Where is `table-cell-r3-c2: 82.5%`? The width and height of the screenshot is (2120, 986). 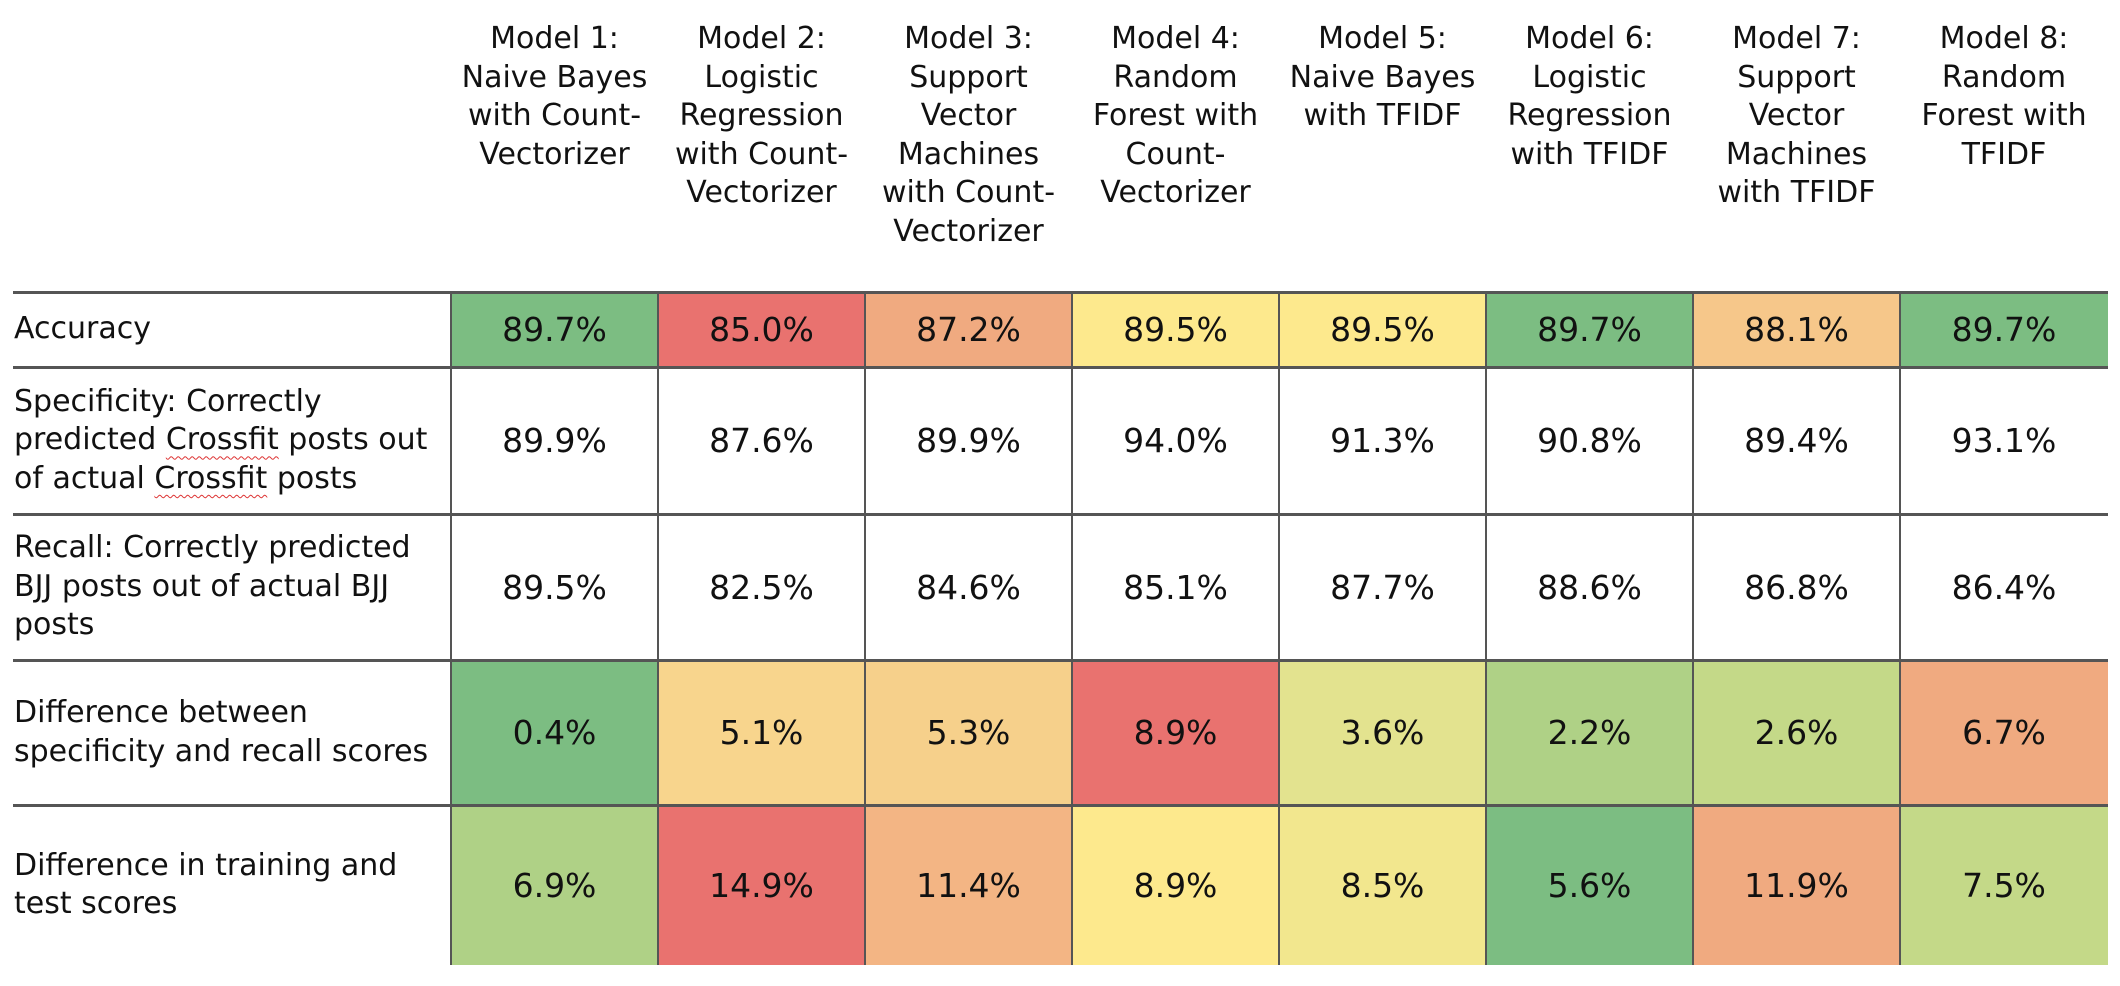
table-cell-r3-c2: 82.5% is located at coordinates (761, 587).